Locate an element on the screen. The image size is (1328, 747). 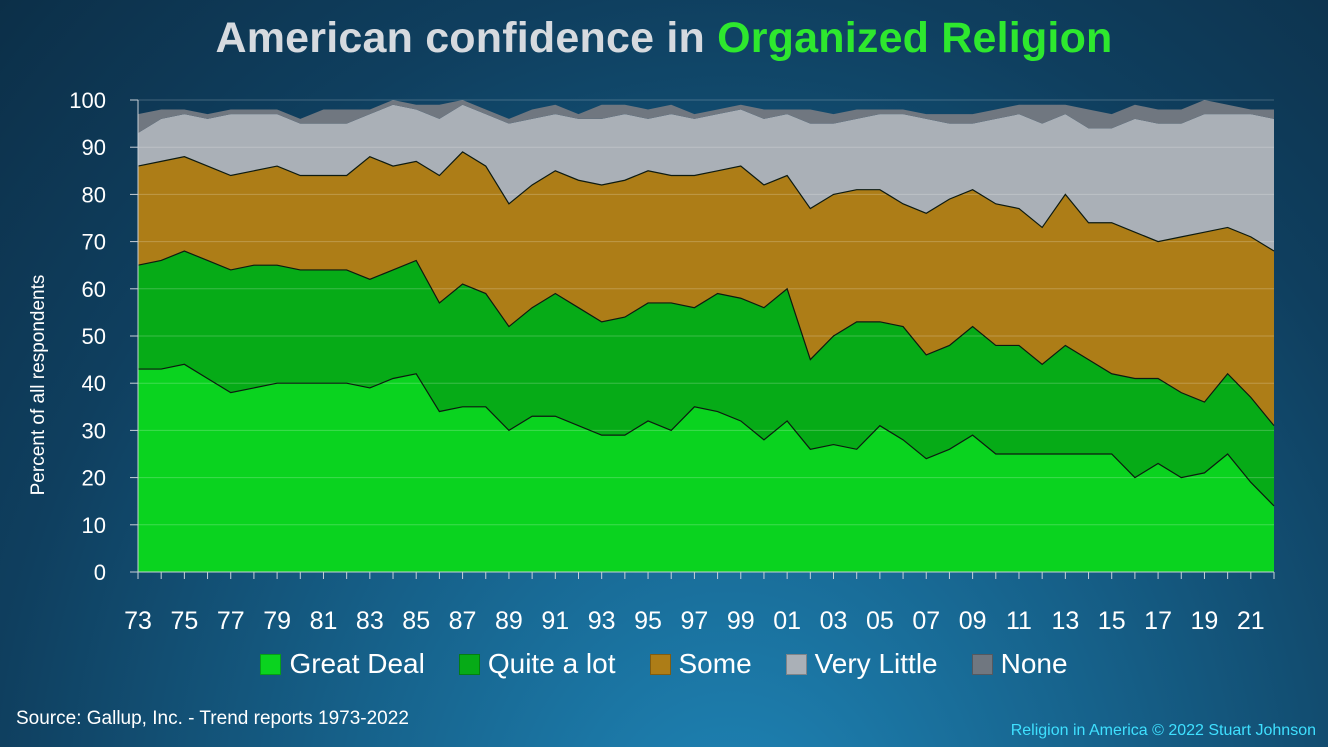
legend-swatch-great-deal is located at coordinates (271, 664).